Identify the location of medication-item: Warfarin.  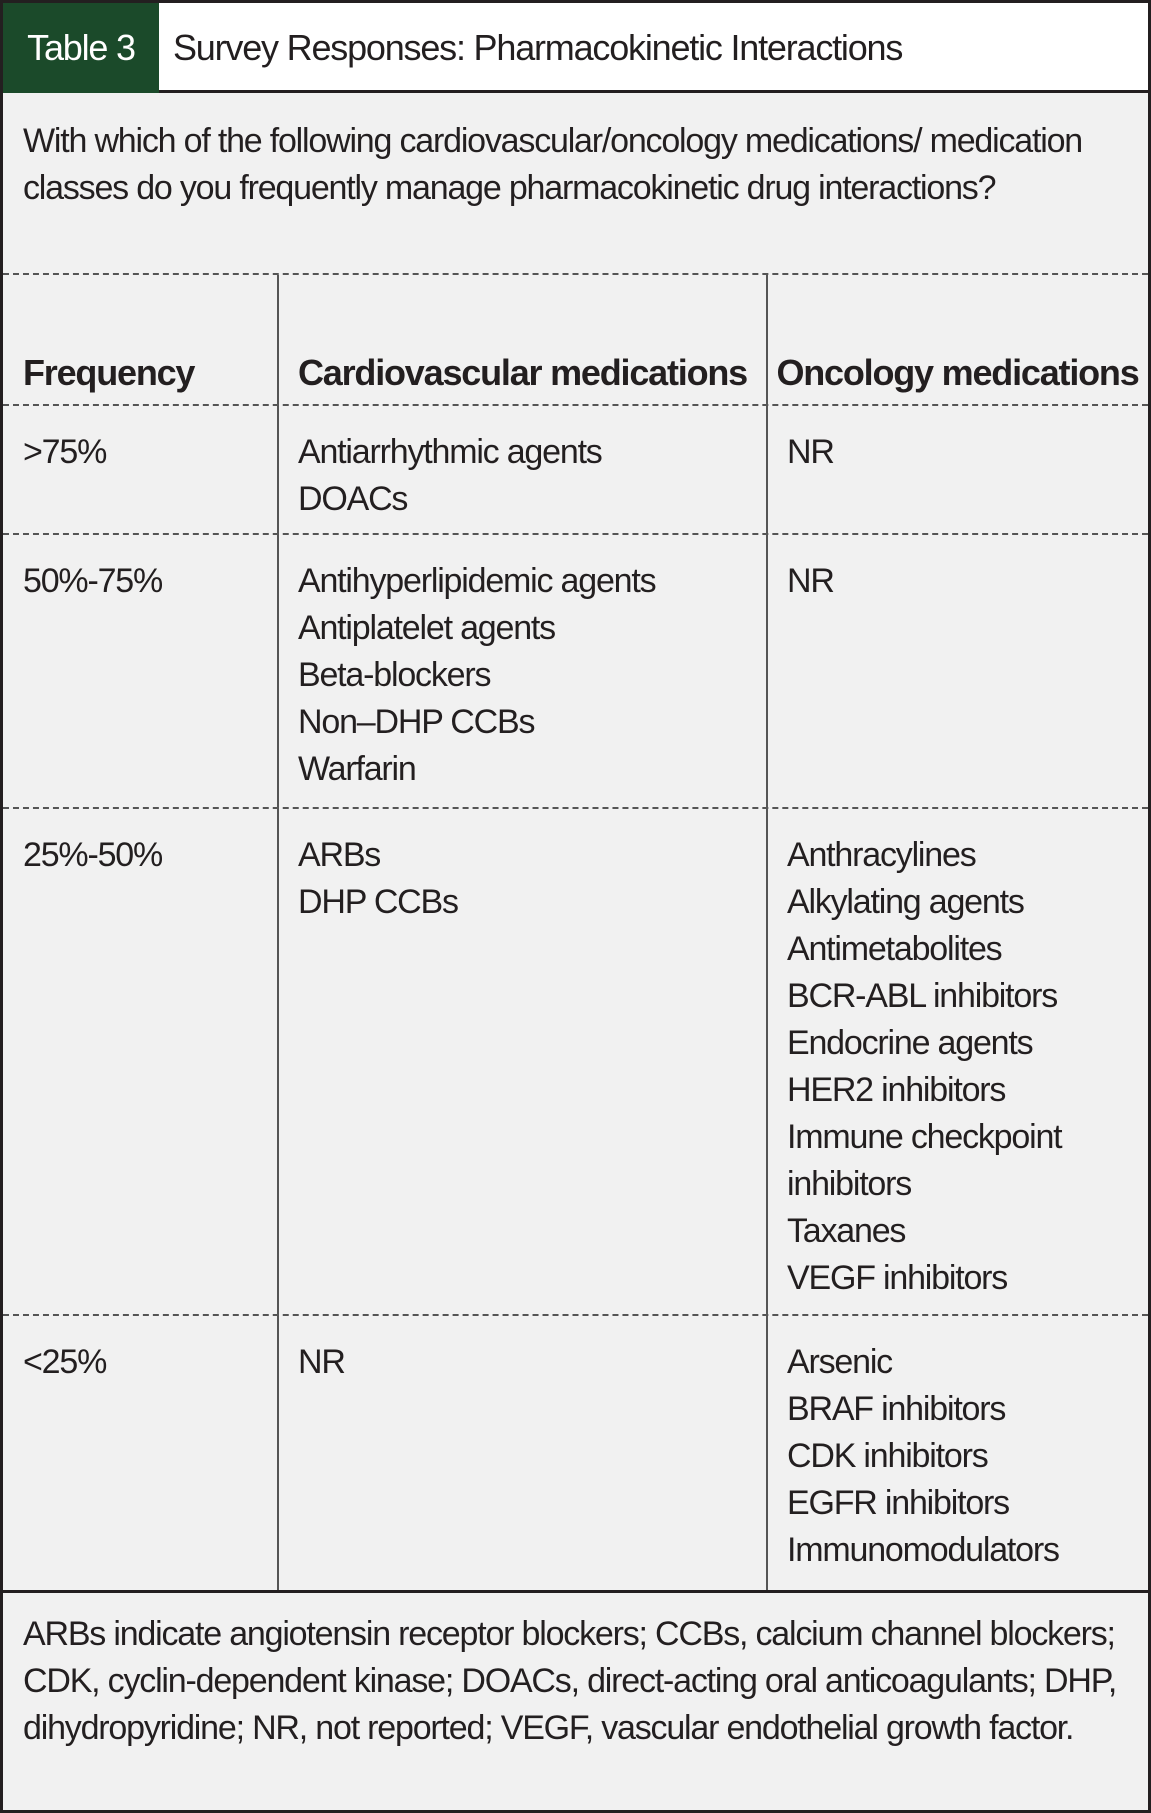
(357, 769).